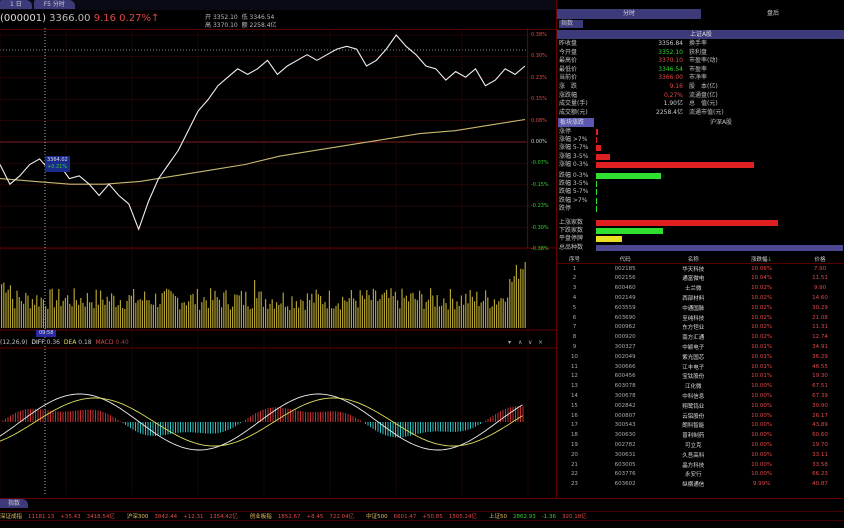  I want to click on table-row: 14 300678 中科信息 10.00% 67.39, so click(700, 396).